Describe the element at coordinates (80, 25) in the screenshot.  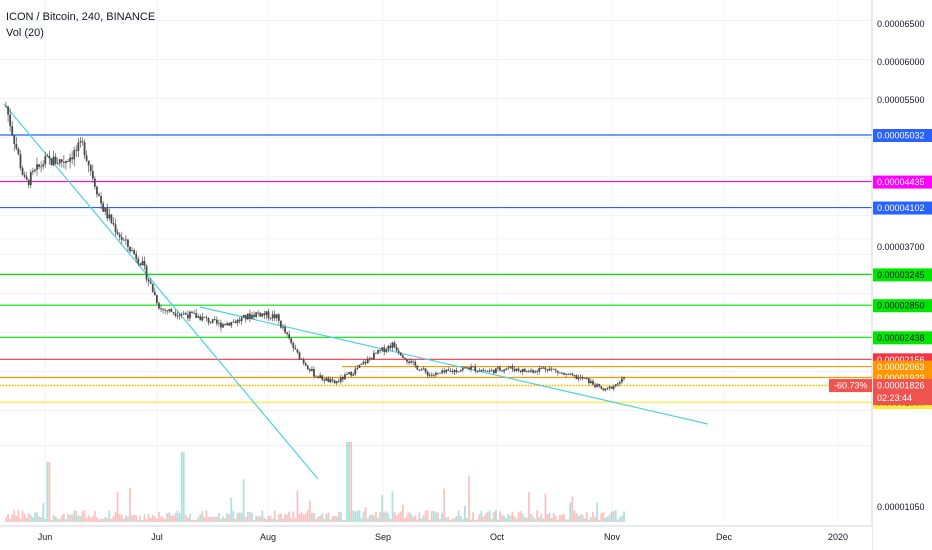
I see `chart-legend: ICON / Bitcoin, 240, BINANCE Vol (20)` at that location.